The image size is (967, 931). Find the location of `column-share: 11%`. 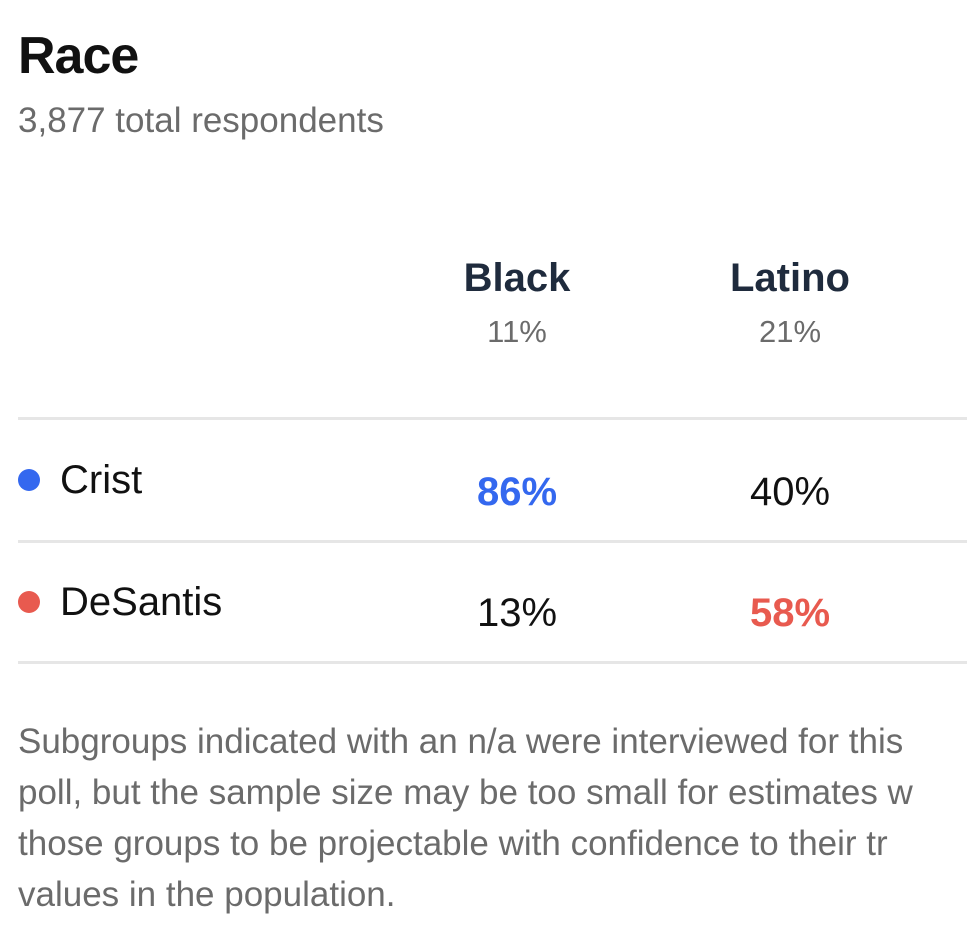

column-share: 11% is located at coordinates (517, 331).